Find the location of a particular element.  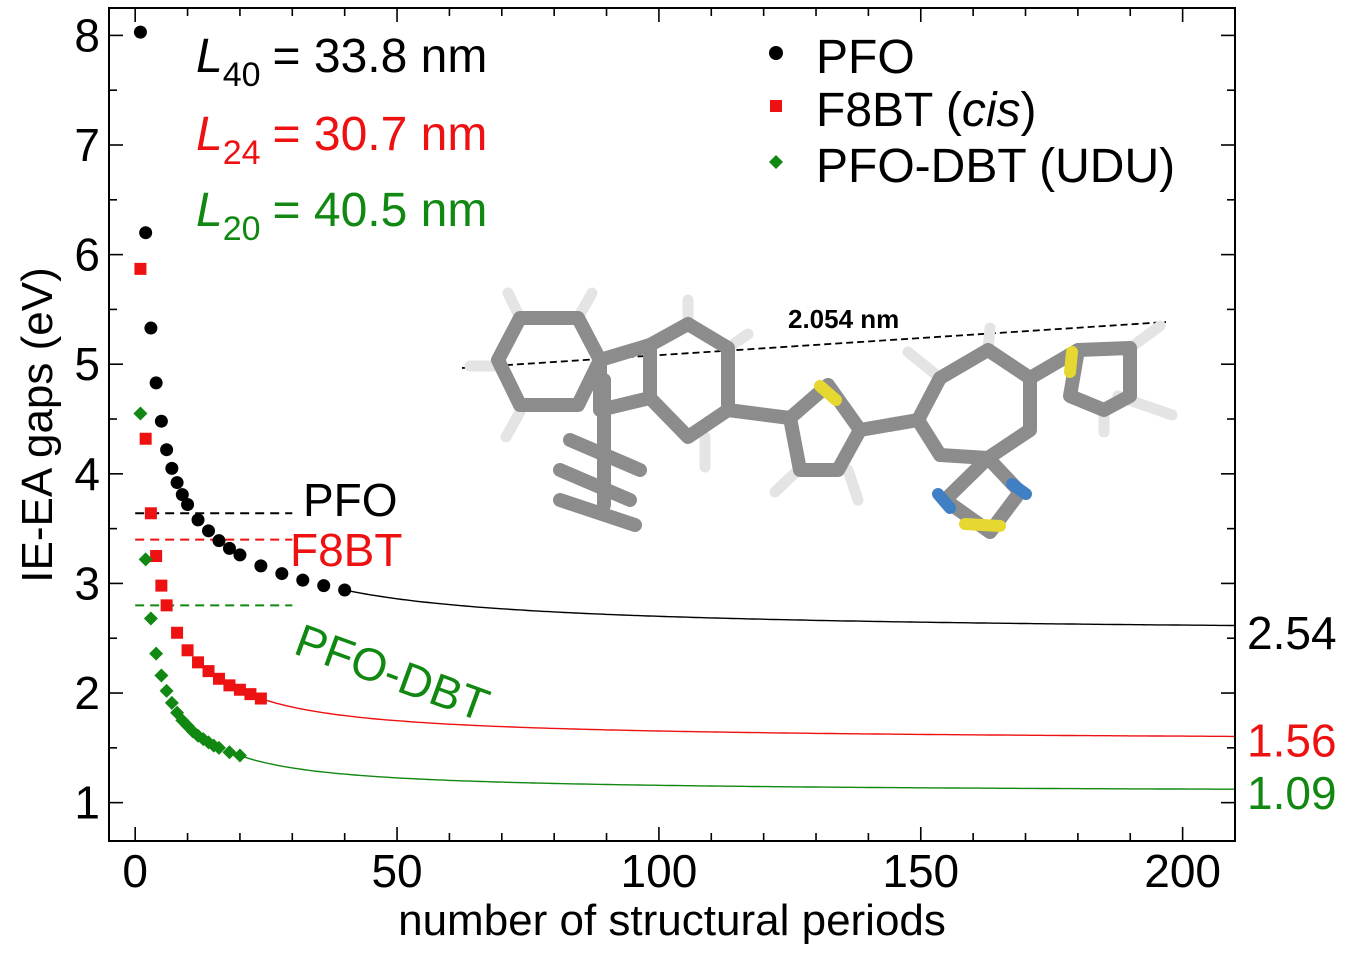

legend-label: PFO is located at coordinates (865, 57).